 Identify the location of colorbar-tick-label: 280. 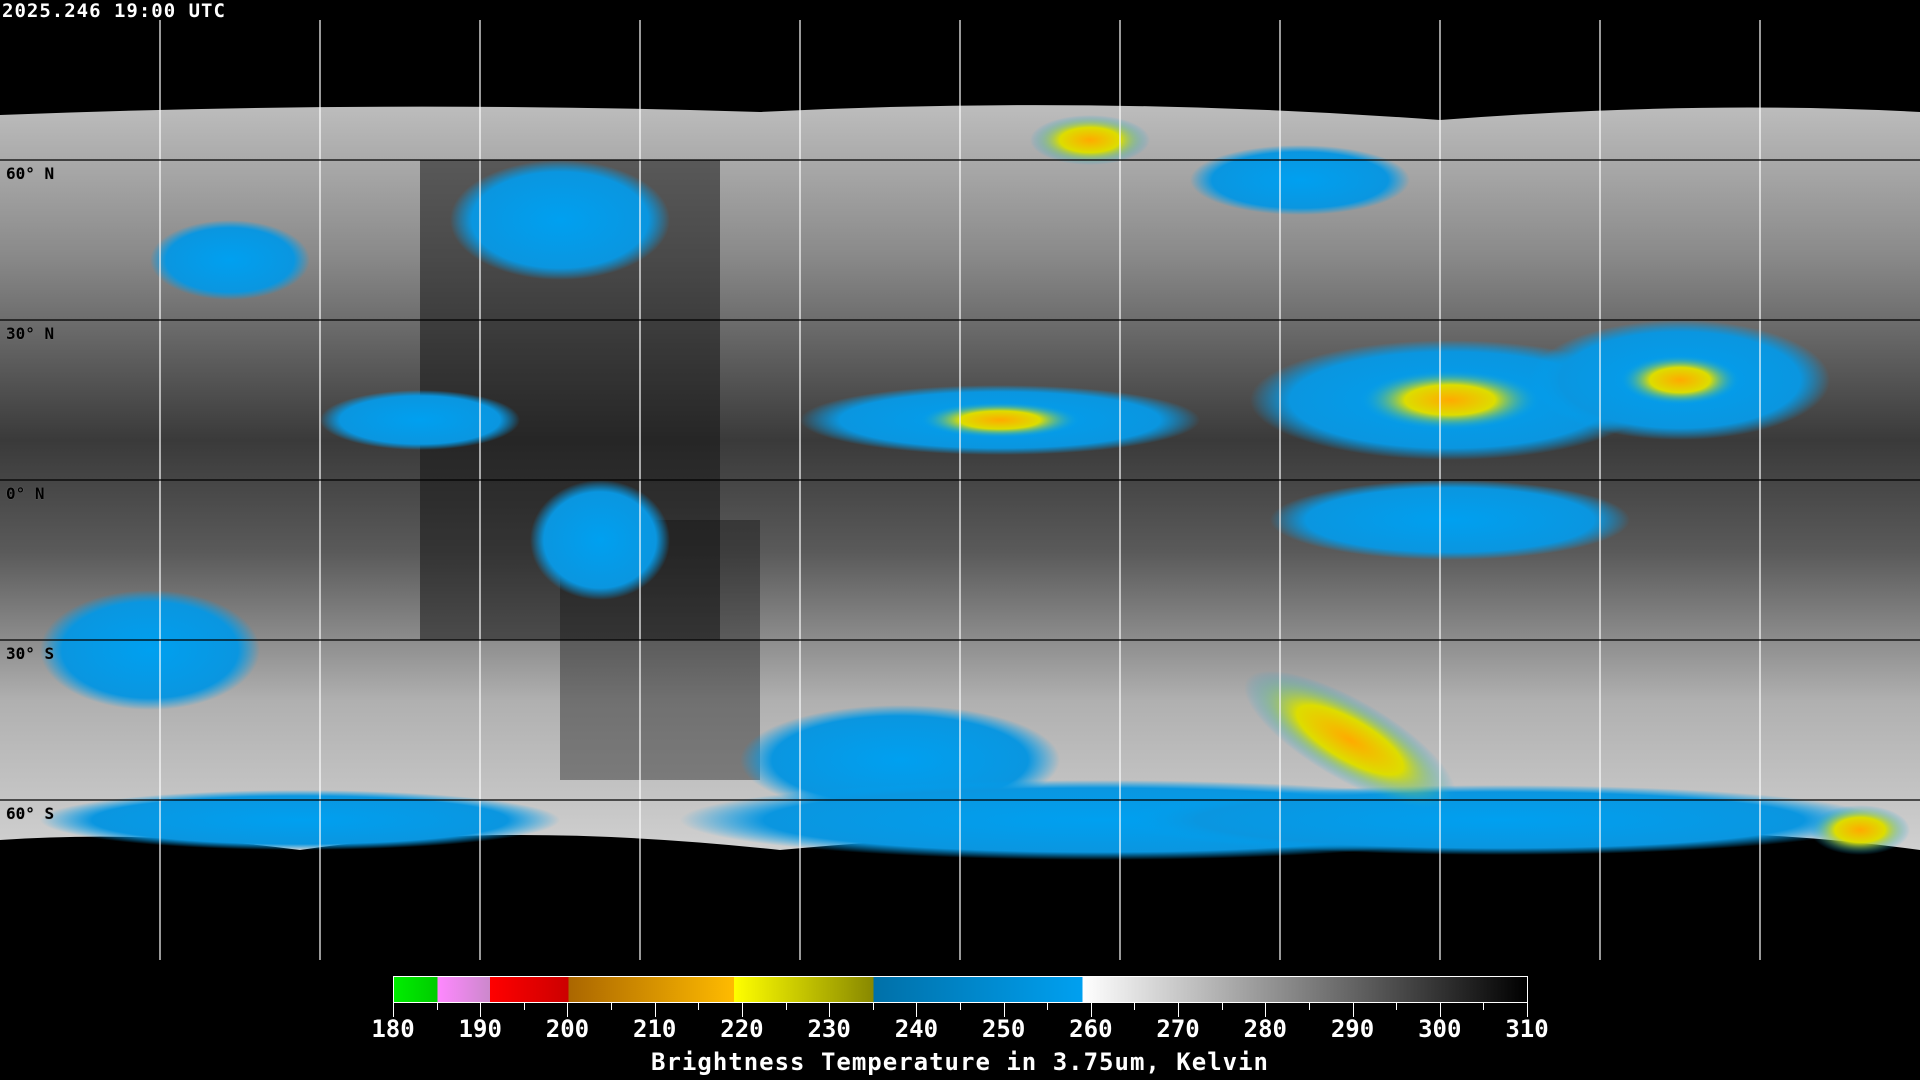
(1265, 1029).